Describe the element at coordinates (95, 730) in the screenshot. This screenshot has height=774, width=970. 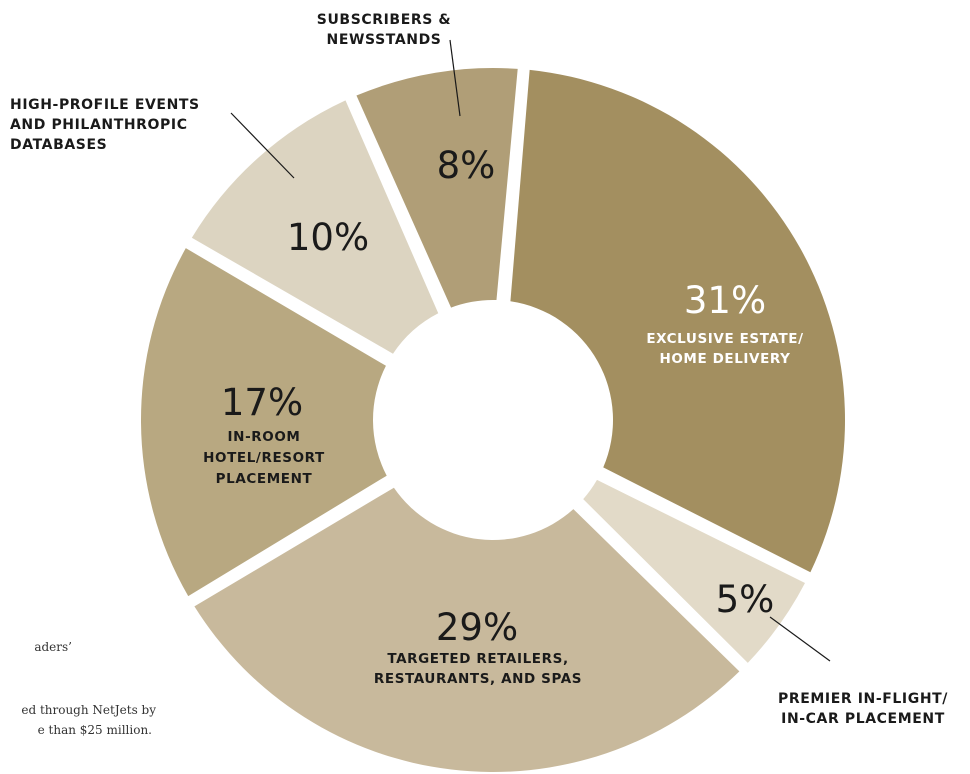
I see `note-line-3: e than $25 million.` at that location.